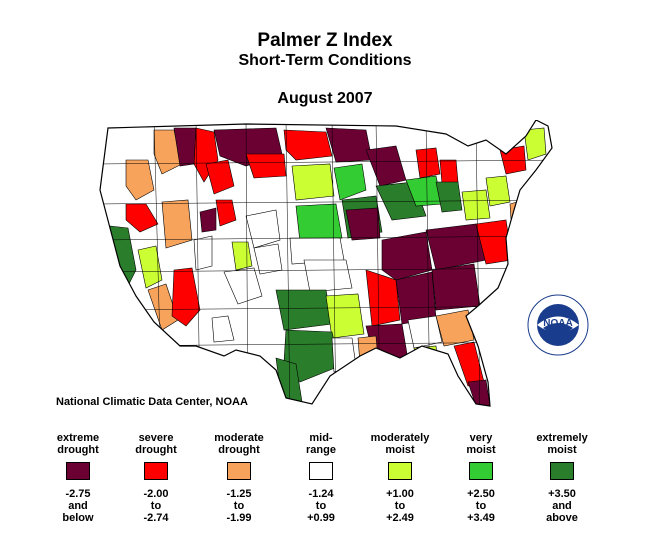  I want to click on legend-range-line: +0.99, so click(321, 518).